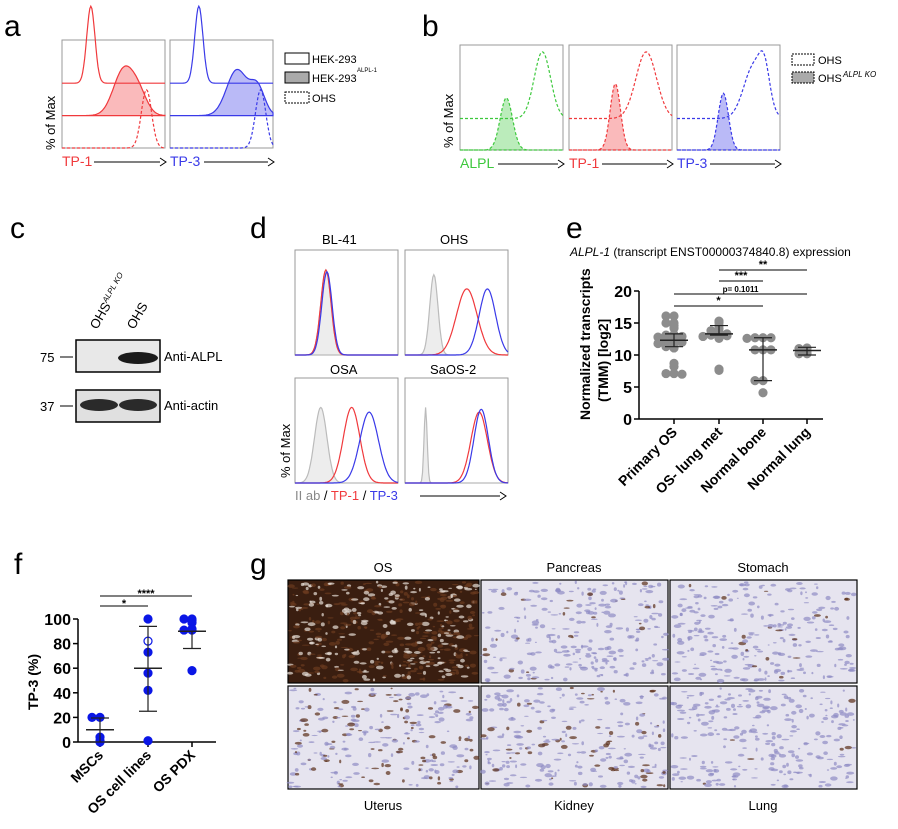  What do you see at coordinates (763, 805) in the screenshot?
I see `tissue-label: Lung` at bounding box center [763, 805].